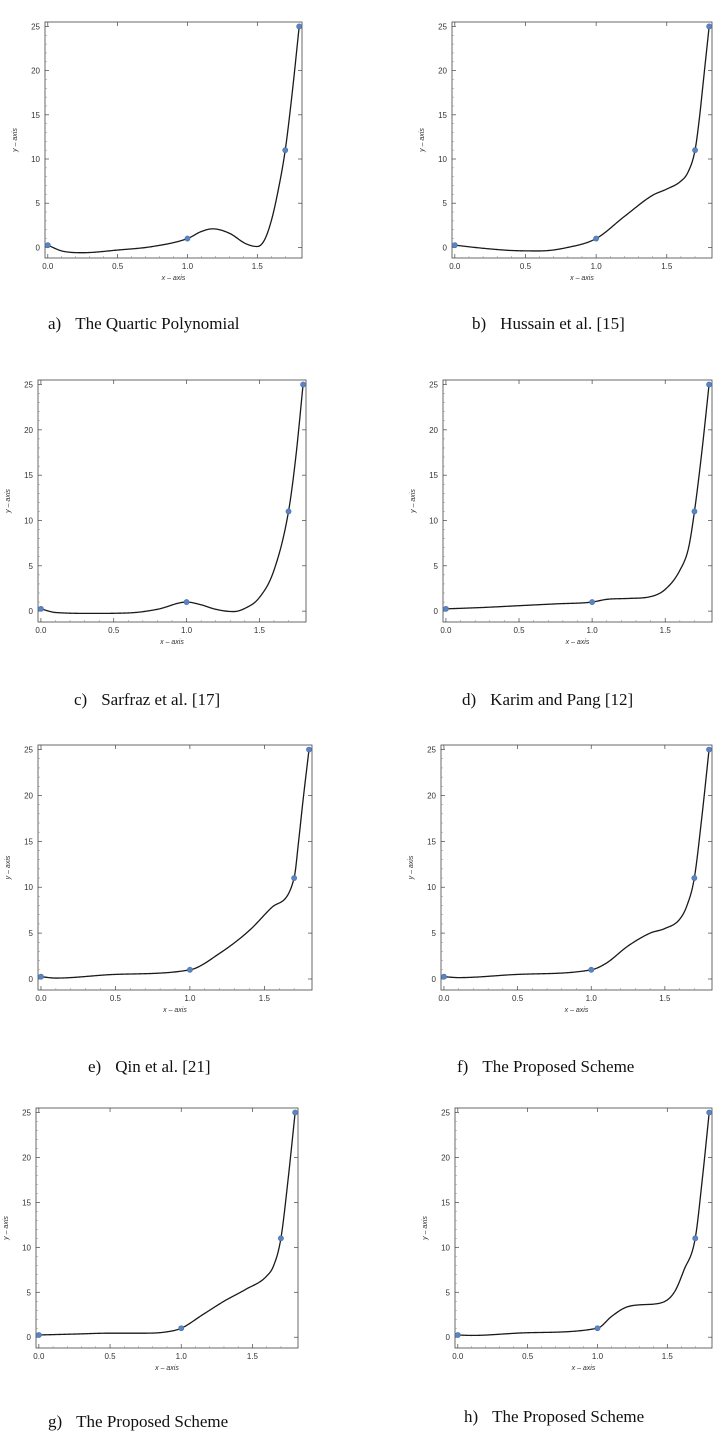 The width and height of the screenshot is (724, 1447). I want to click on caption-letter: b), so click(479, 323).